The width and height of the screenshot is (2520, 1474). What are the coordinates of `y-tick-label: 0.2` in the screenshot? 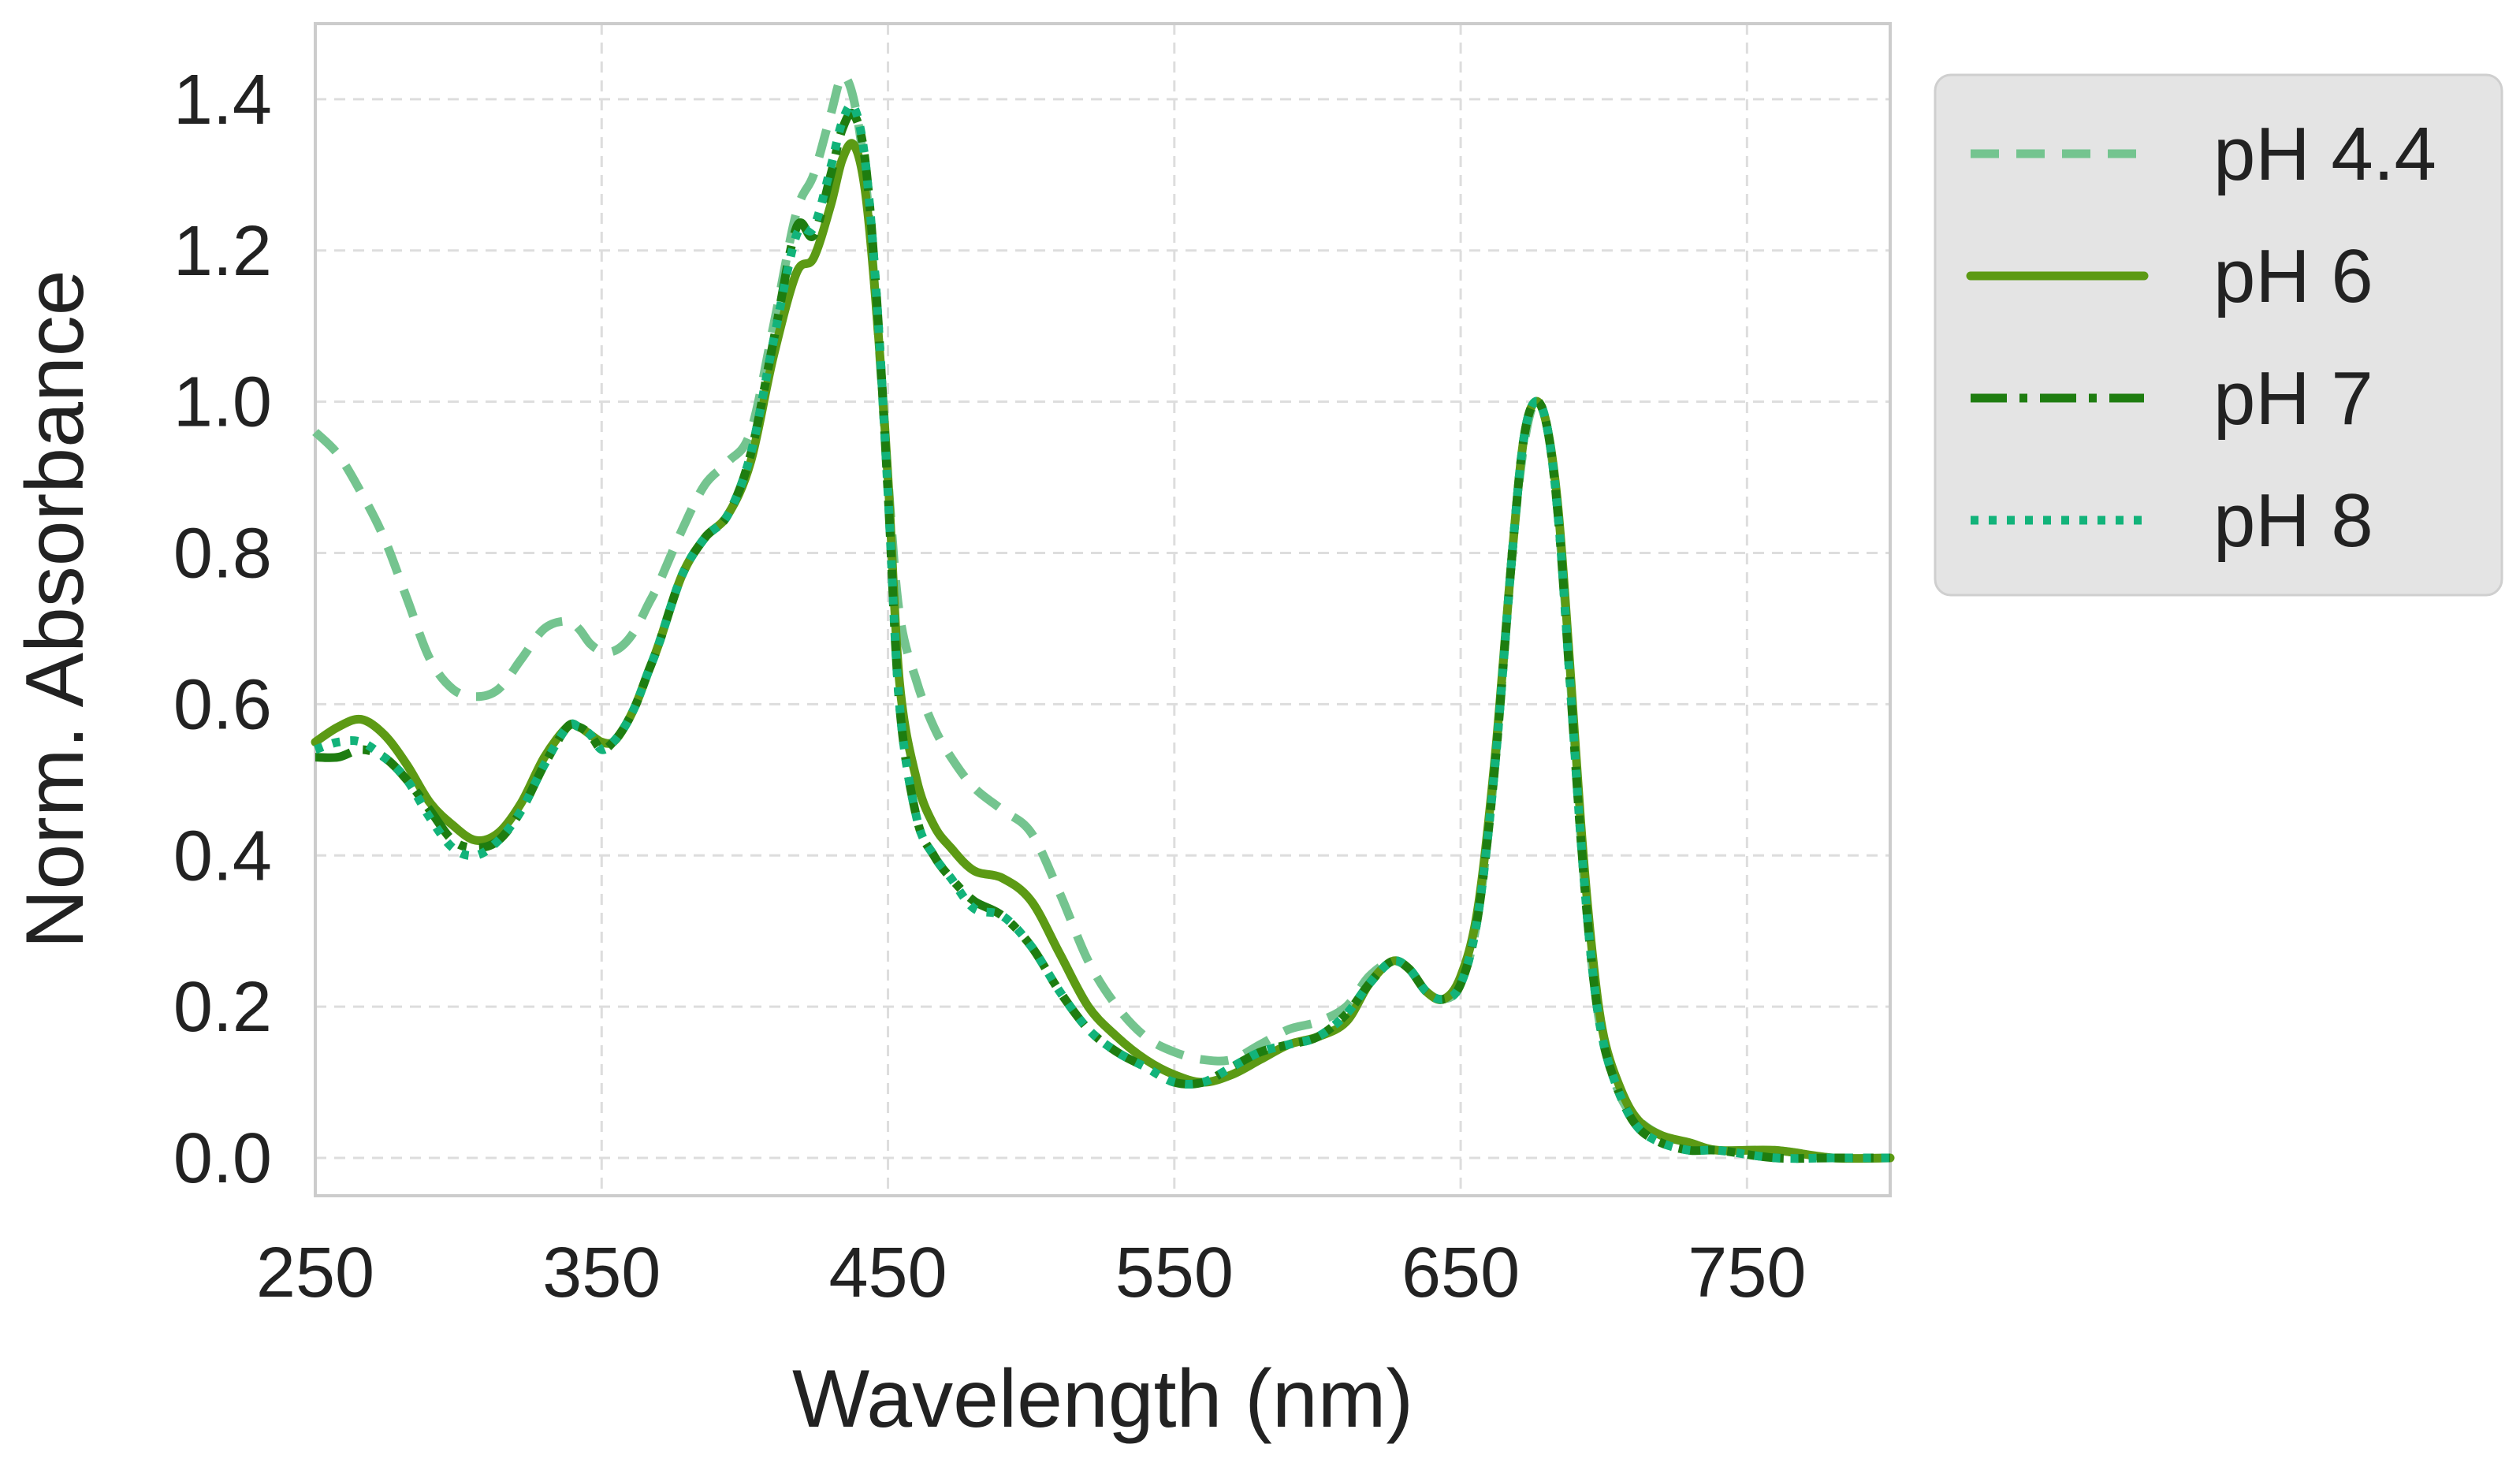 It's located at (222, 1008).